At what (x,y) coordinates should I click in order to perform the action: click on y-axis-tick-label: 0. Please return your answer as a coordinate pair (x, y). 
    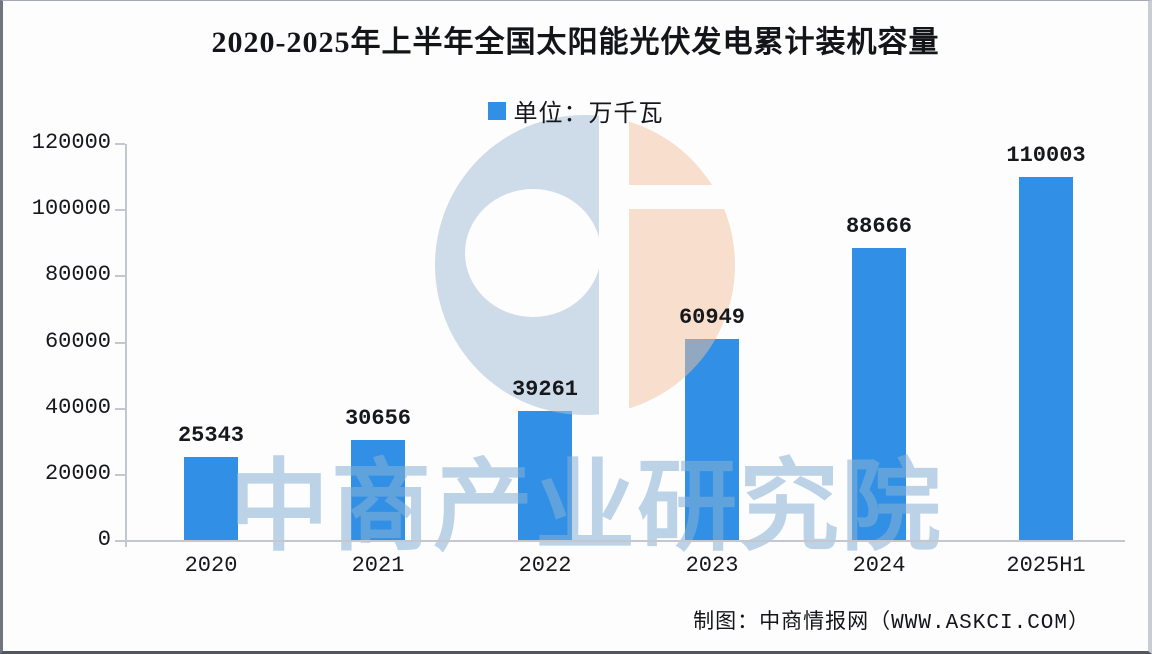
    Looking at the image, I should click on (104, 539).